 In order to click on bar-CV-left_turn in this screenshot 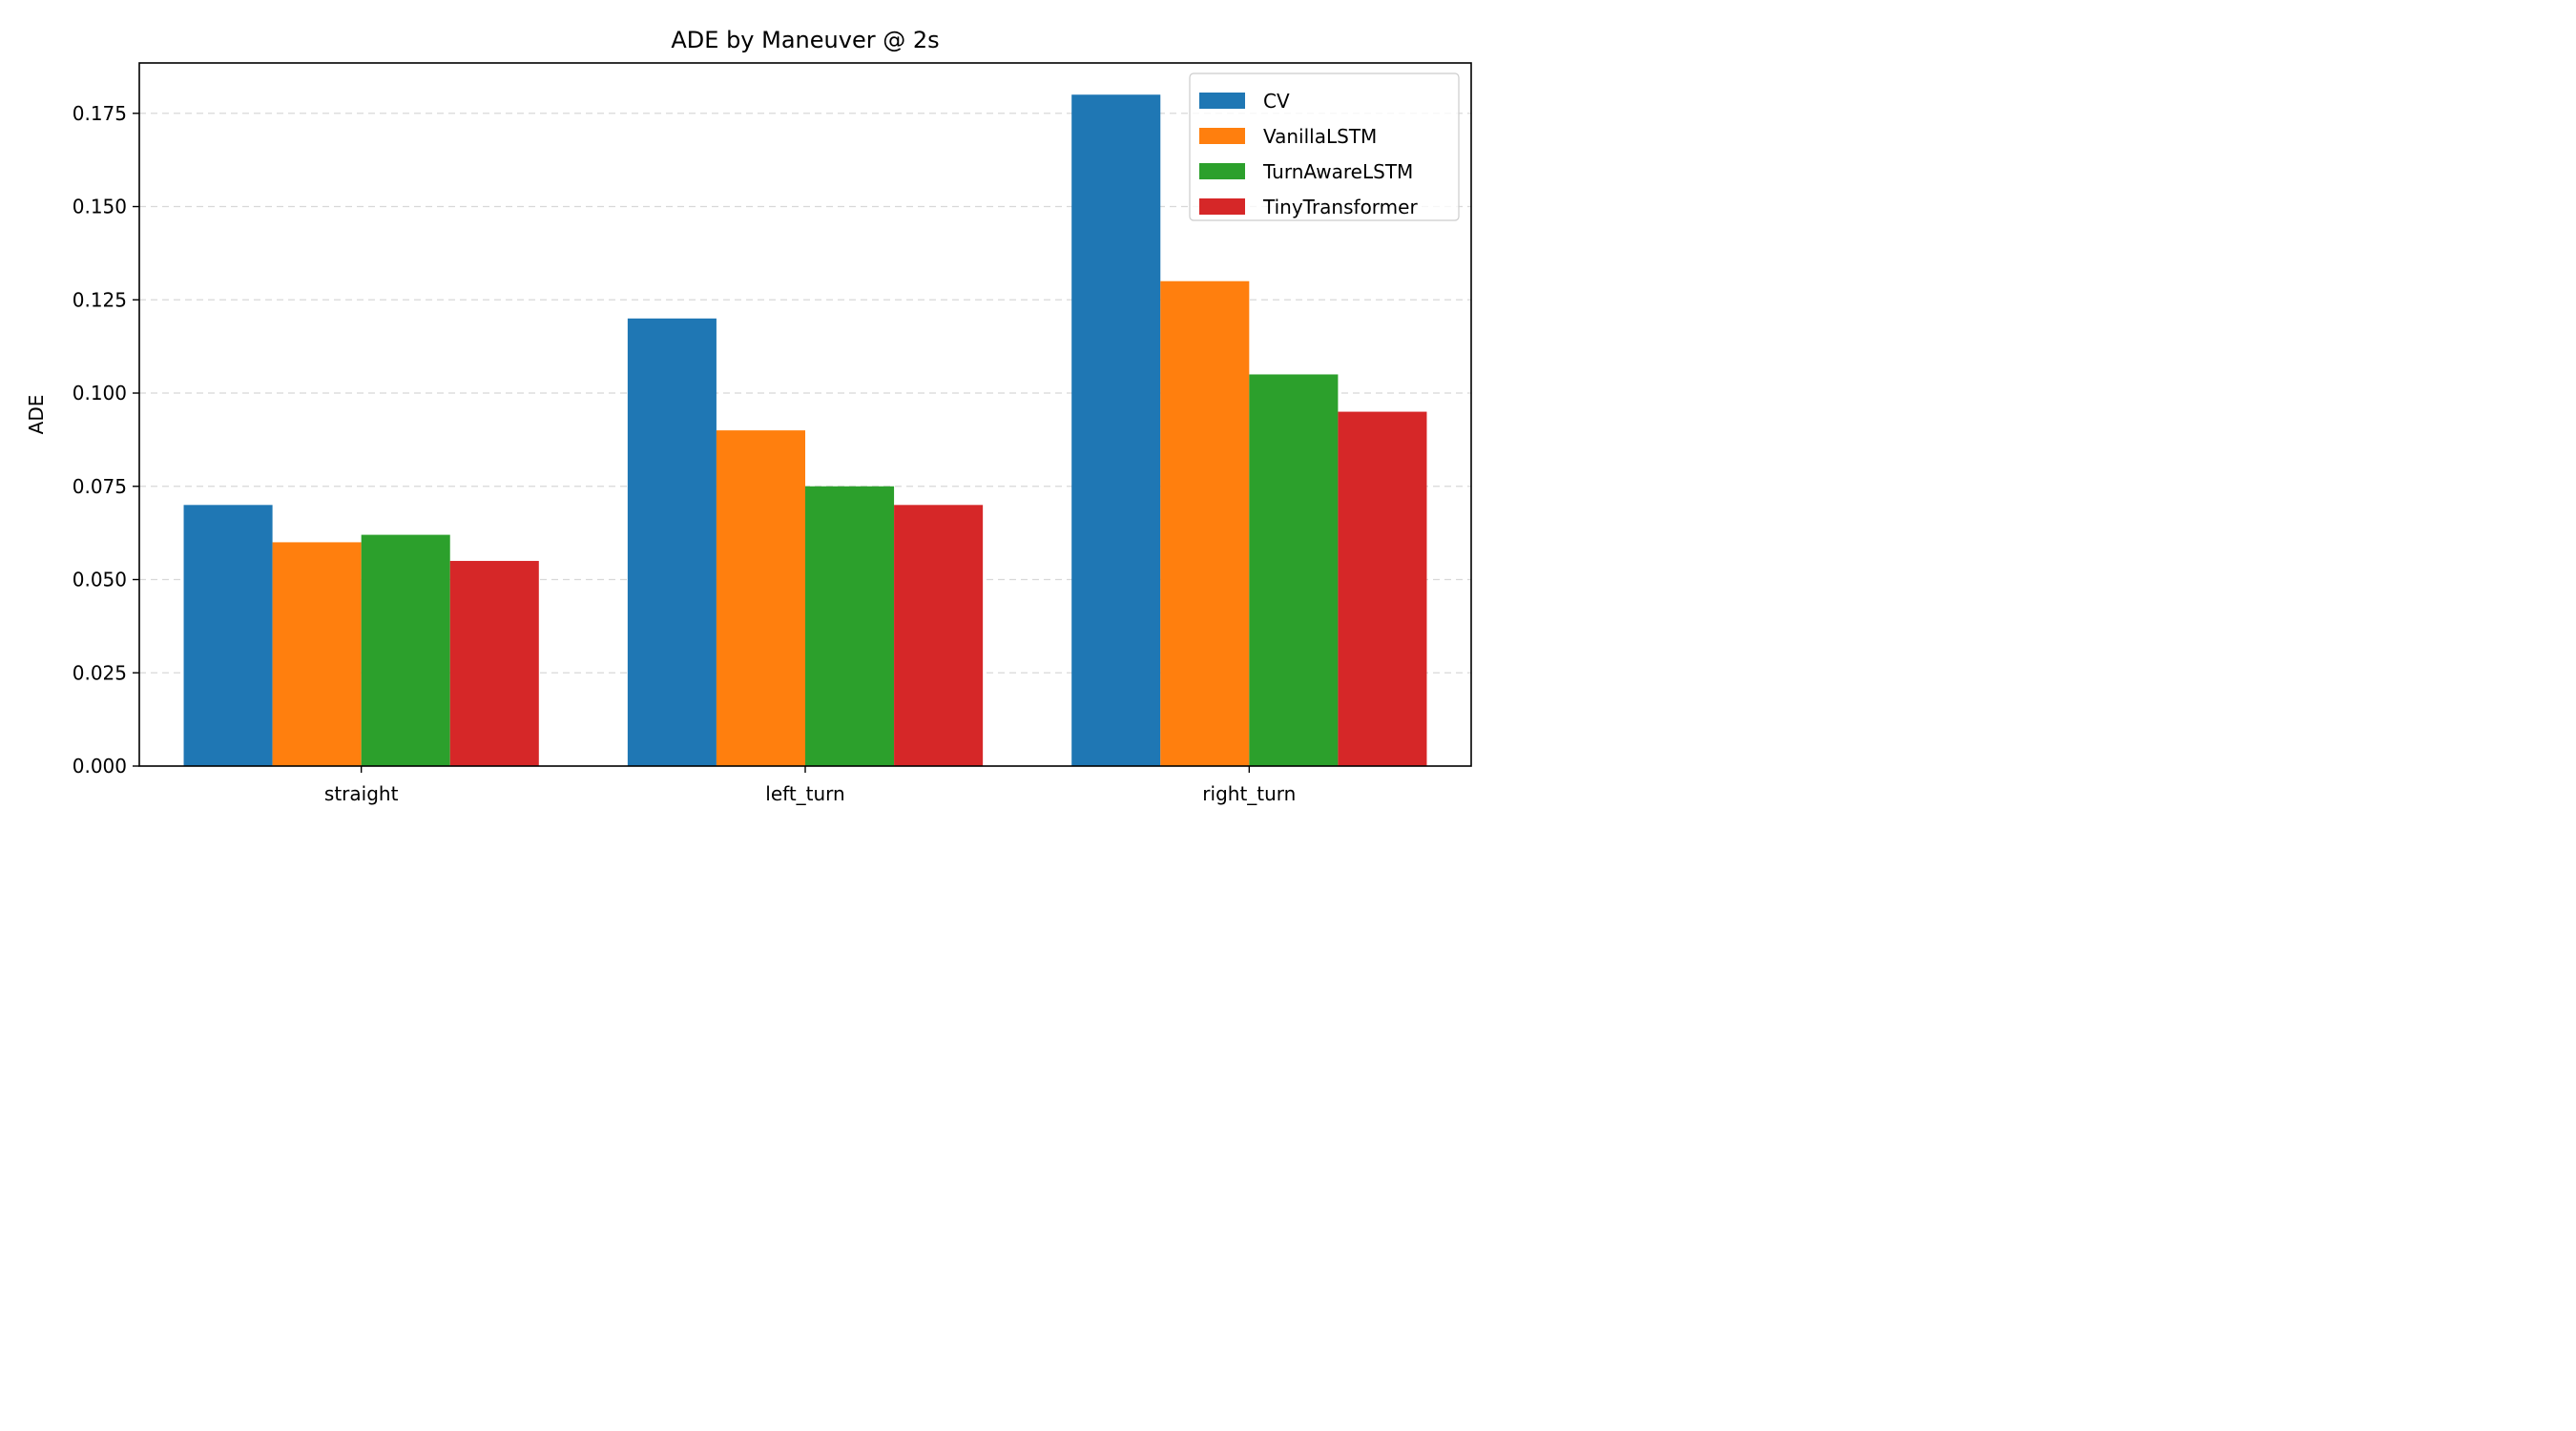, I will do `click(672, 542)`.